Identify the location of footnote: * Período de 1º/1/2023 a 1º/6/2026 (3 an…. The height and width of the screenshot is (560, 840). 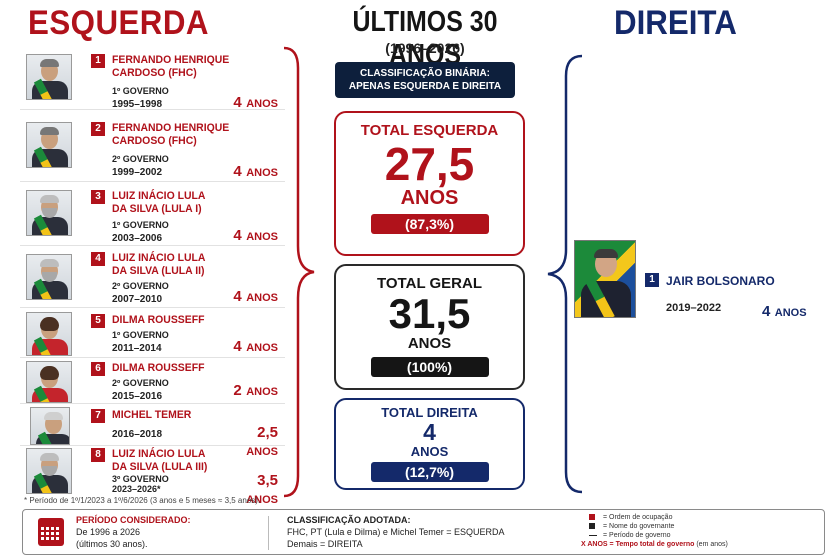
(142, 500).